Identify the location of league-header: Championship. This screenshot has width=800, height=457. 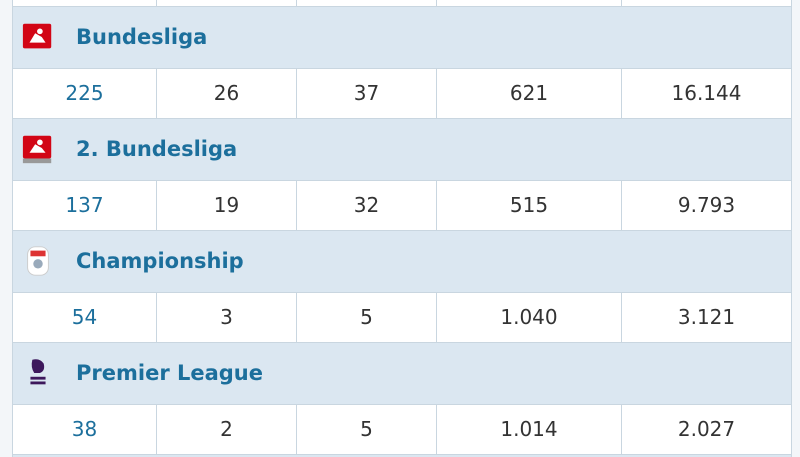
(402, 262).